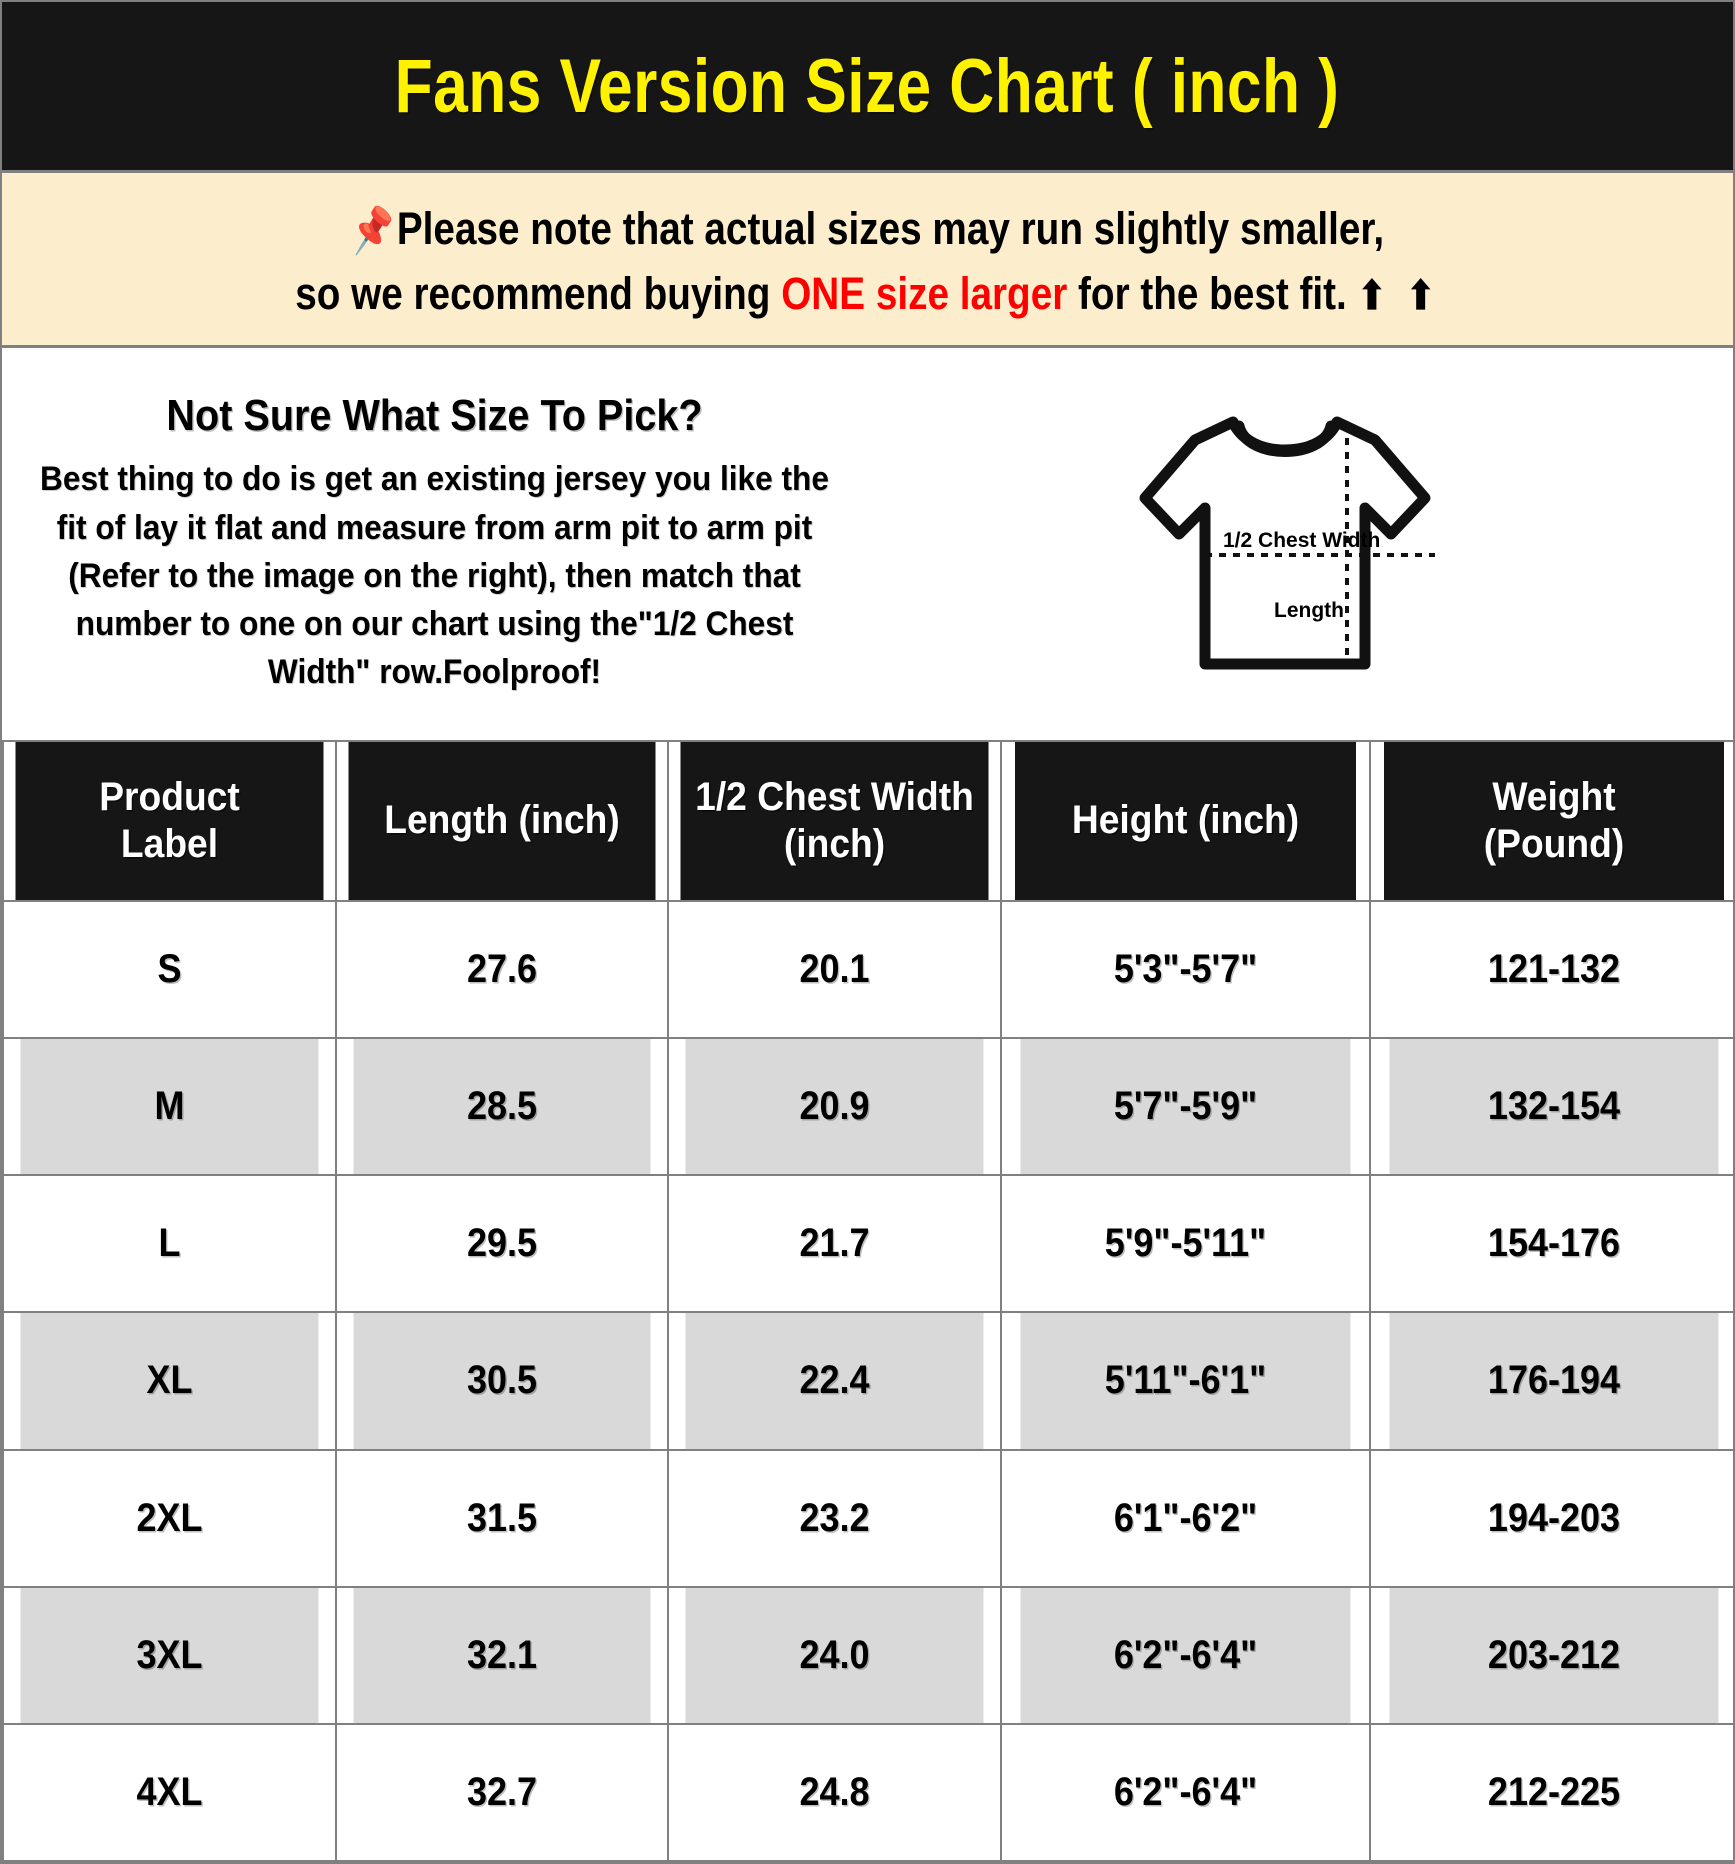 The image size is (1735, 1864). Describe the element at coordinates (1554, 1518) in the screenshot. I see `cell-weight: 194-203` at that location.